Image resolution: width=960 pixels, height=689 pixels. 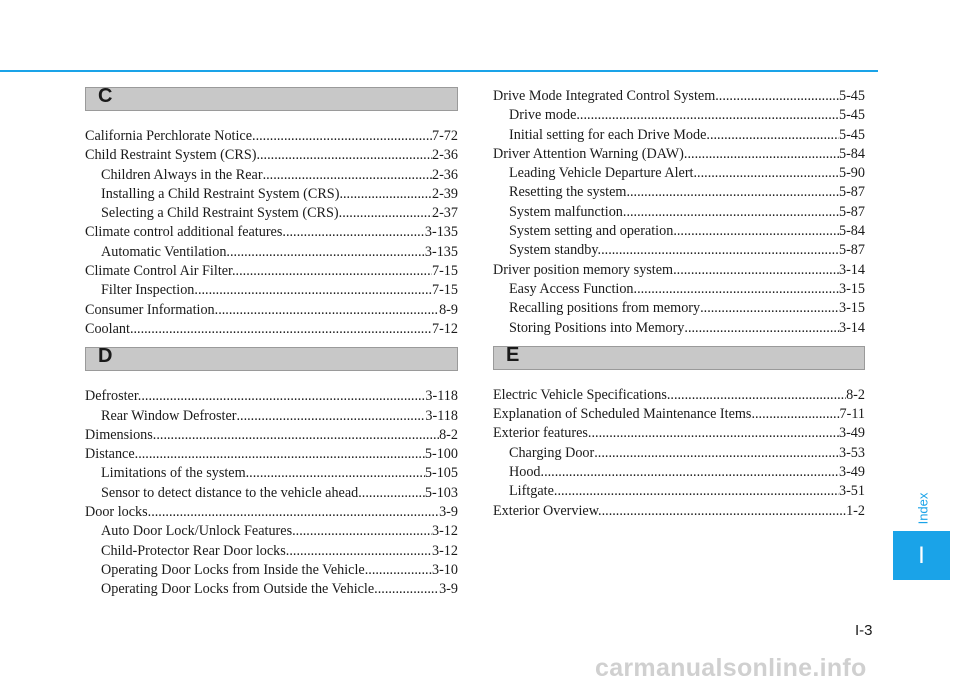 I want to click on index-subentry: Resetting the system 5-87, so click(x=679, y=192).